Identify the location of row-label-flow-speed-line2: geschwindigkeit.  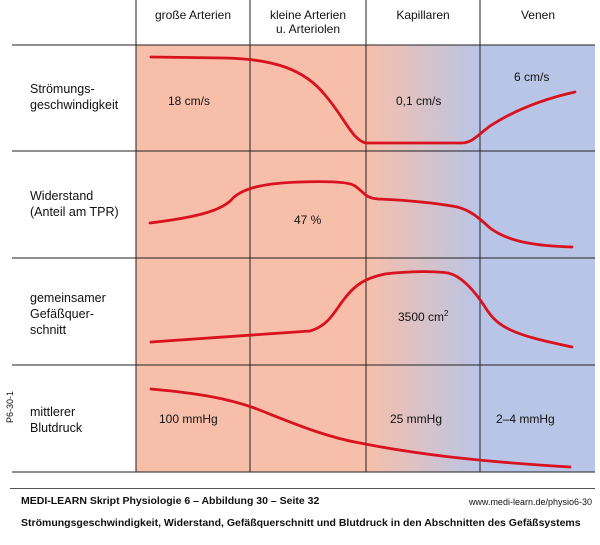
(74, 105).